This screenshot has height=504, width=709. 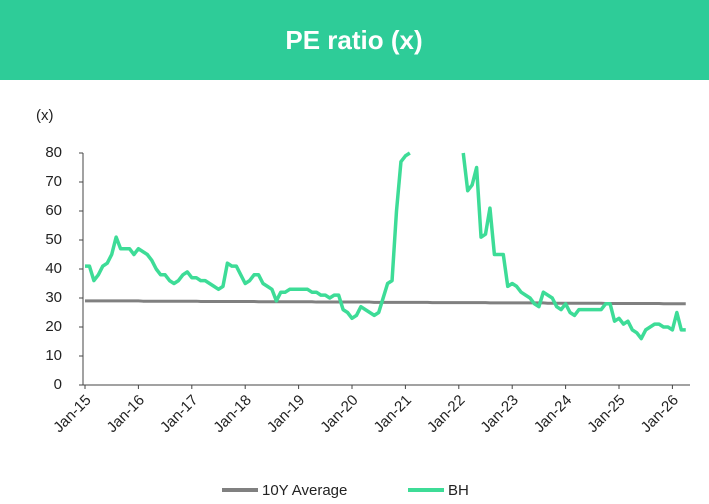 I want to click on y-tick-label: 10, so click(x=53, y=355).